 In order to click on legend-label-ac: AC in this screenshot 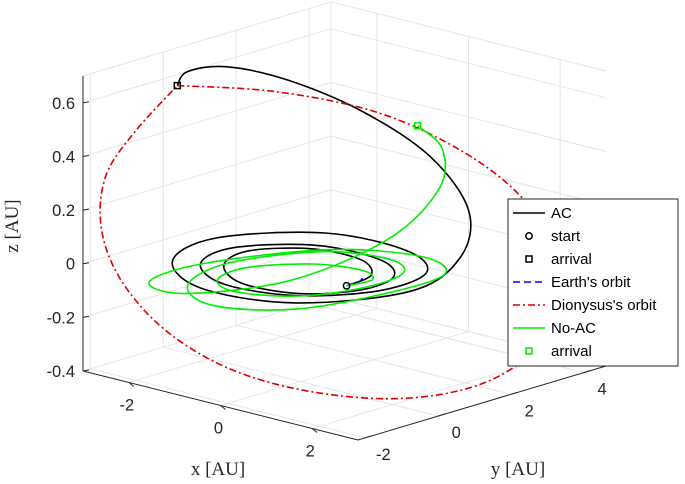, I will do `click(561, 213)`.